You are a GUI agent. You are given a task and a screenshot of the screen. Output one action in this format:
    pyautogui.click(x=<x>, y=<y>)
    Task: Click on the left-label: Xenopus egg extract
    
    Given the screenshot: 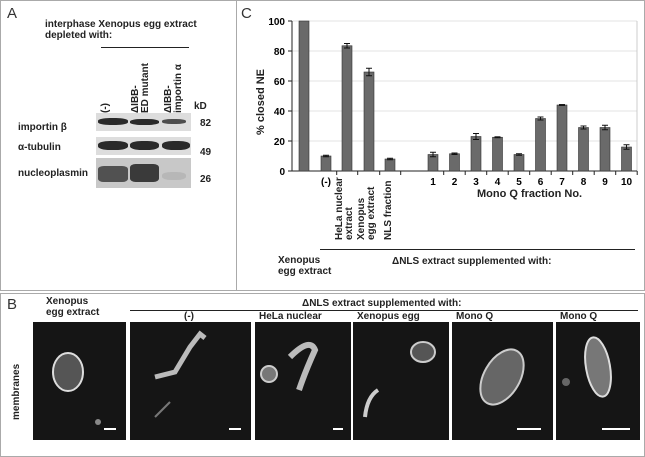 What is the action you would take?
    pyautogui.click(x=73, y=307)
    